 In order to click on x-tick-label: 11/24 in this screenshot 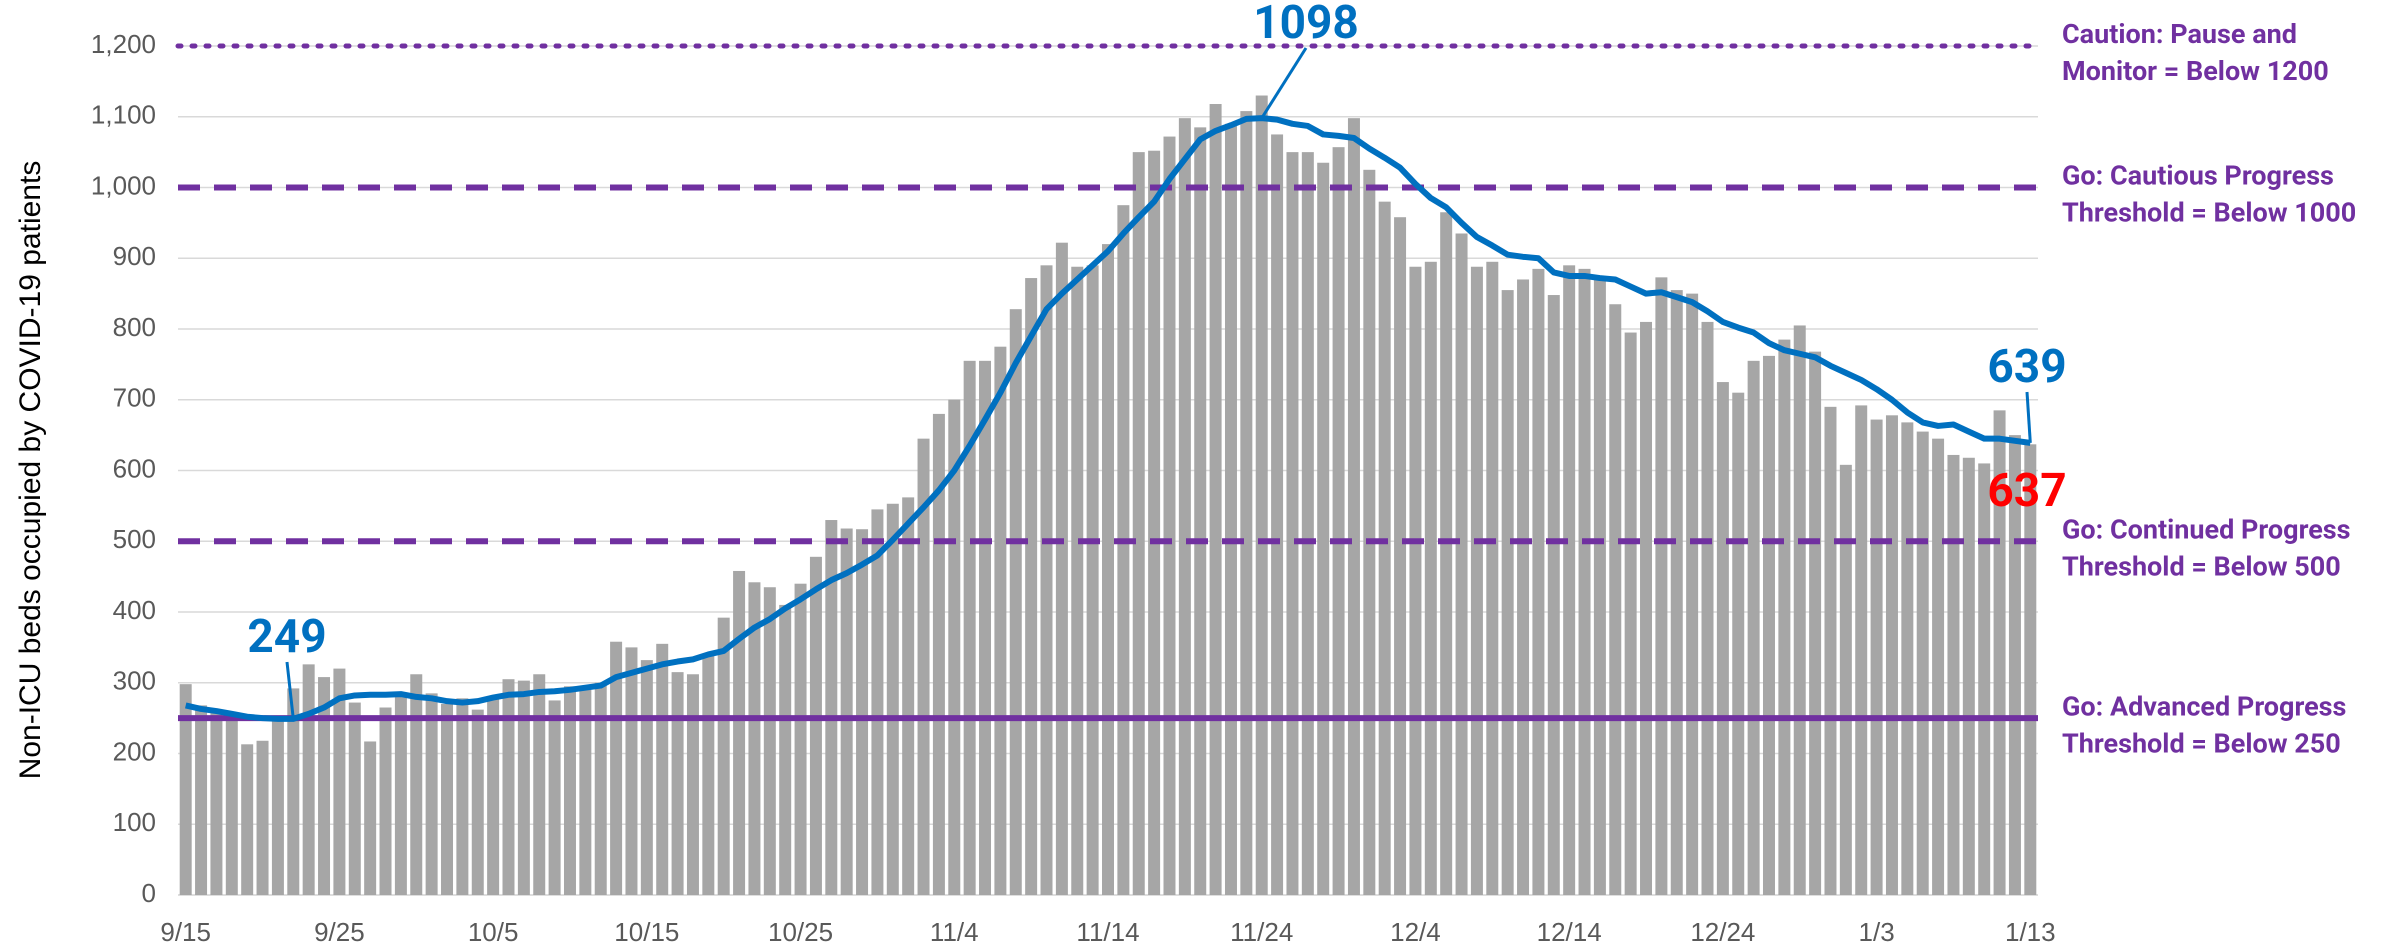, I will do `click(1261, 932)`.